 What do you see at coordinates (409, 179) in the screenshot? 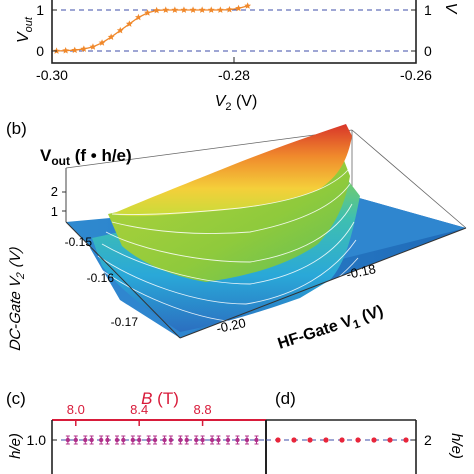
I see `panel-b-box-top-right` at bounding box center [409, 179].